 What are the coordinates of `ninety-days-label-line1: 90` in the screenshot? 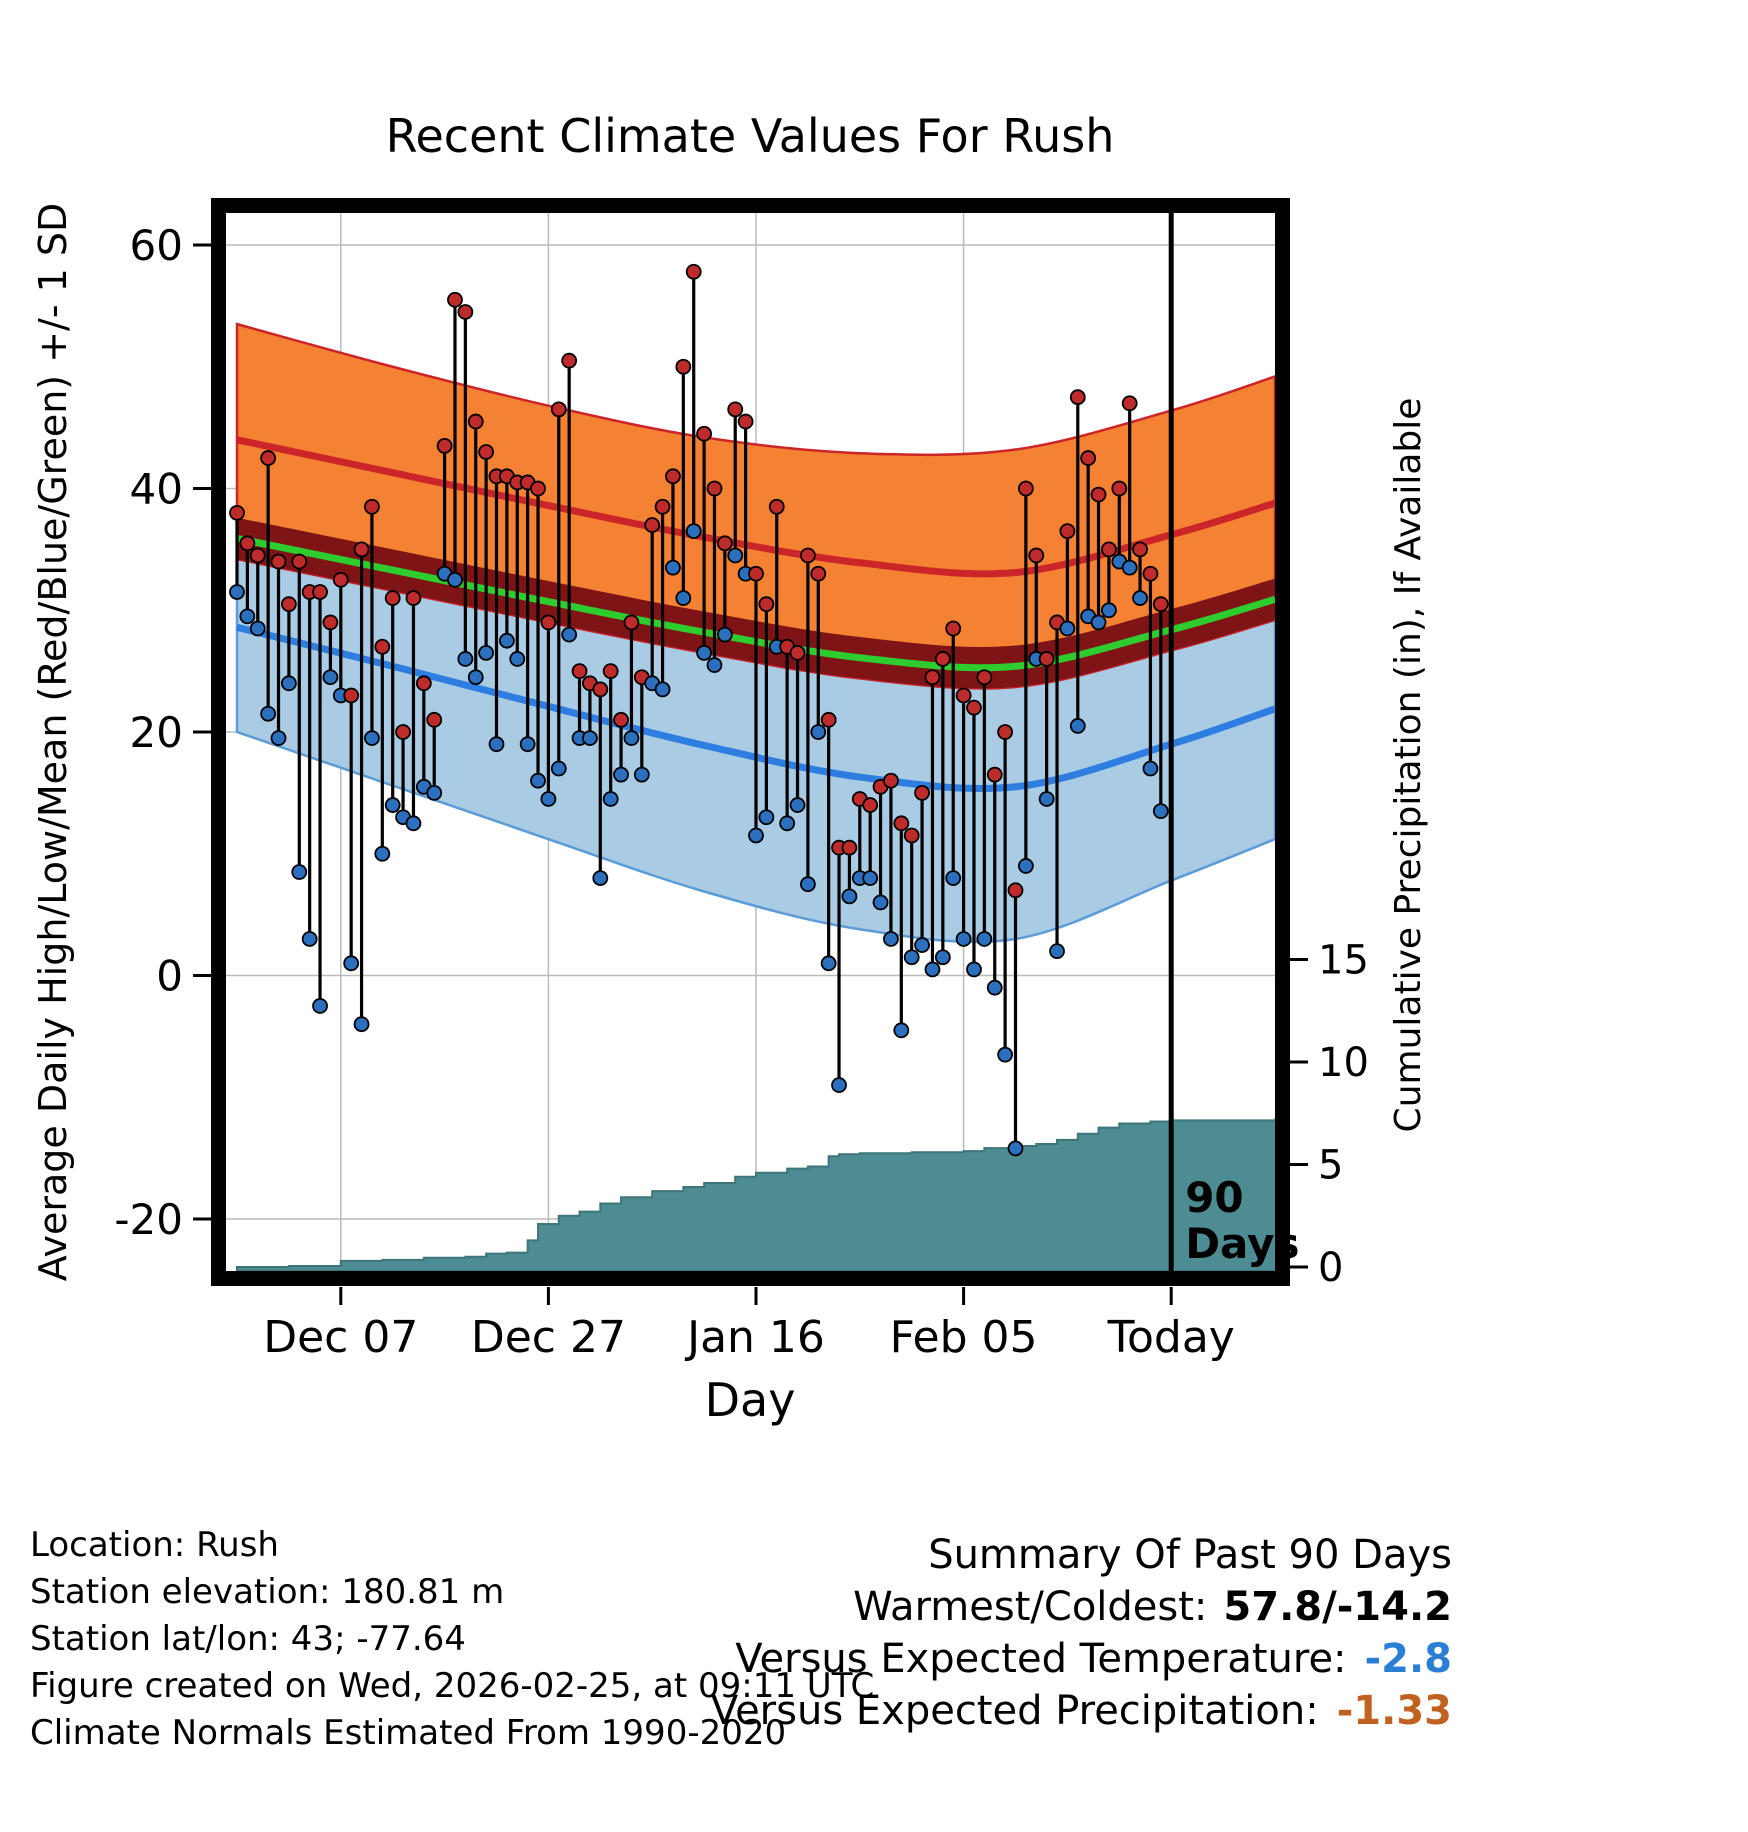 It's located at (1214, 1197).